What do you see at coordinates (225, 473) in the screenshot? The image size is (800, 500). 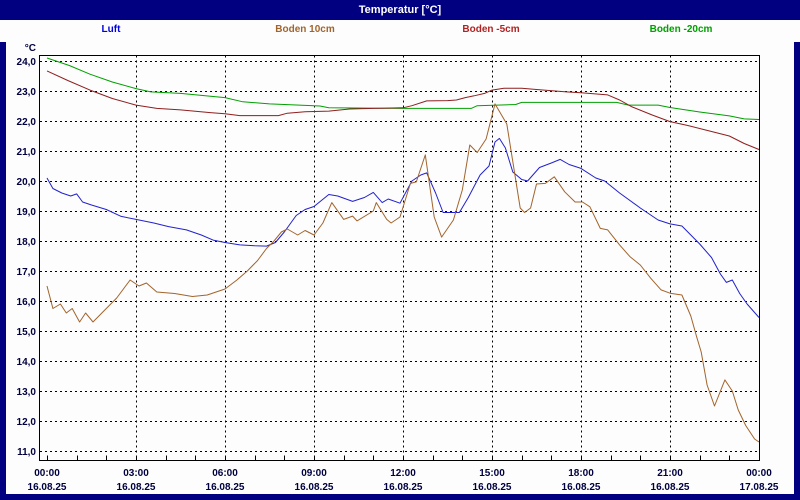 I see `x-tick-time-label: 06:00` at bounding box center [225, 473].